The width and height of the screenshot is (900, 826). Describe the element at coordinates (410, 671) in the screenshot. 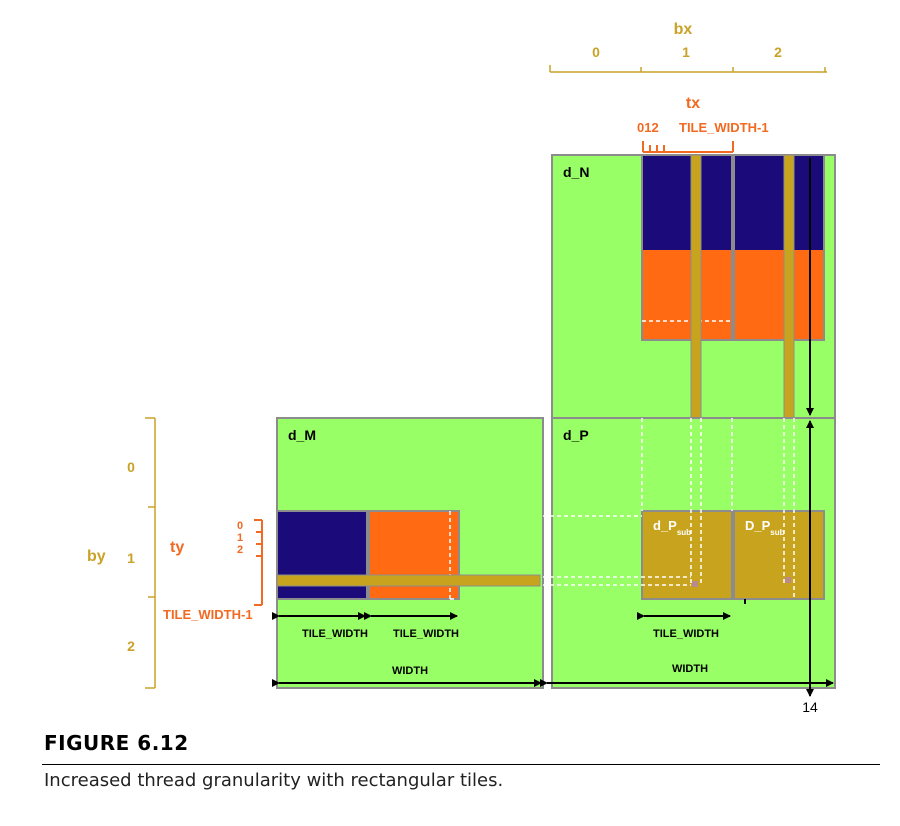

I see `d-M-width: WIDTH` at that location.